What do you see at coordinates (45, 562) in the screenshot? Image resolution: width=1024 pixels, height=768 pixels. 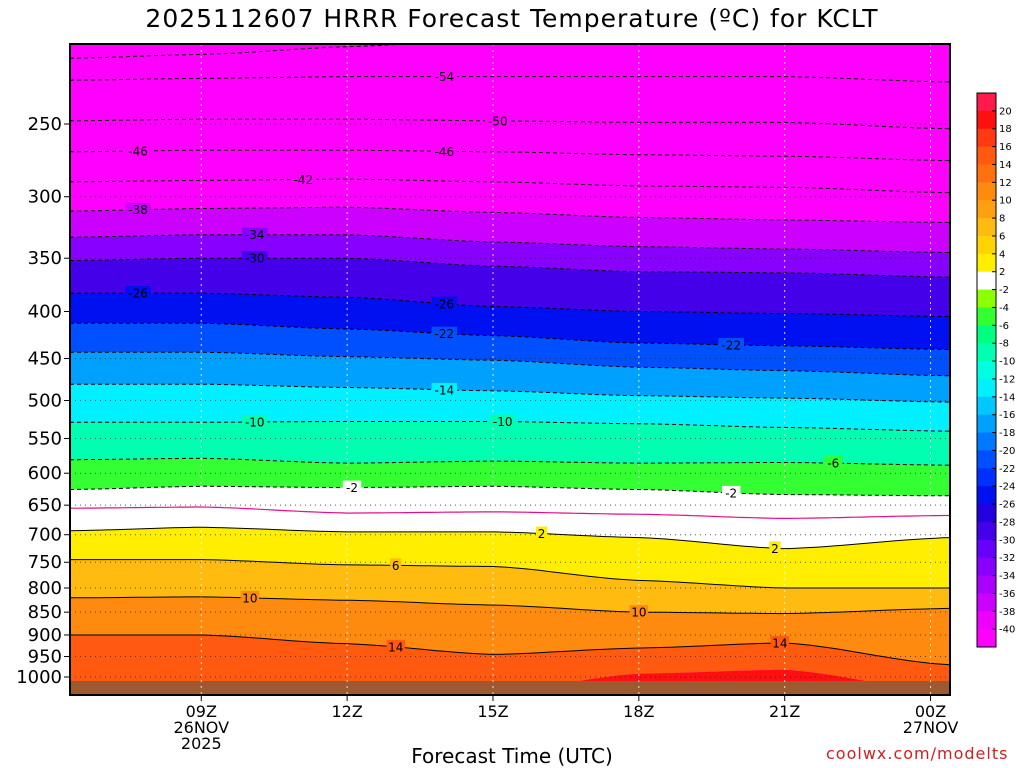 I see `y-tick-label: 750` at bounding box center [45, 562].